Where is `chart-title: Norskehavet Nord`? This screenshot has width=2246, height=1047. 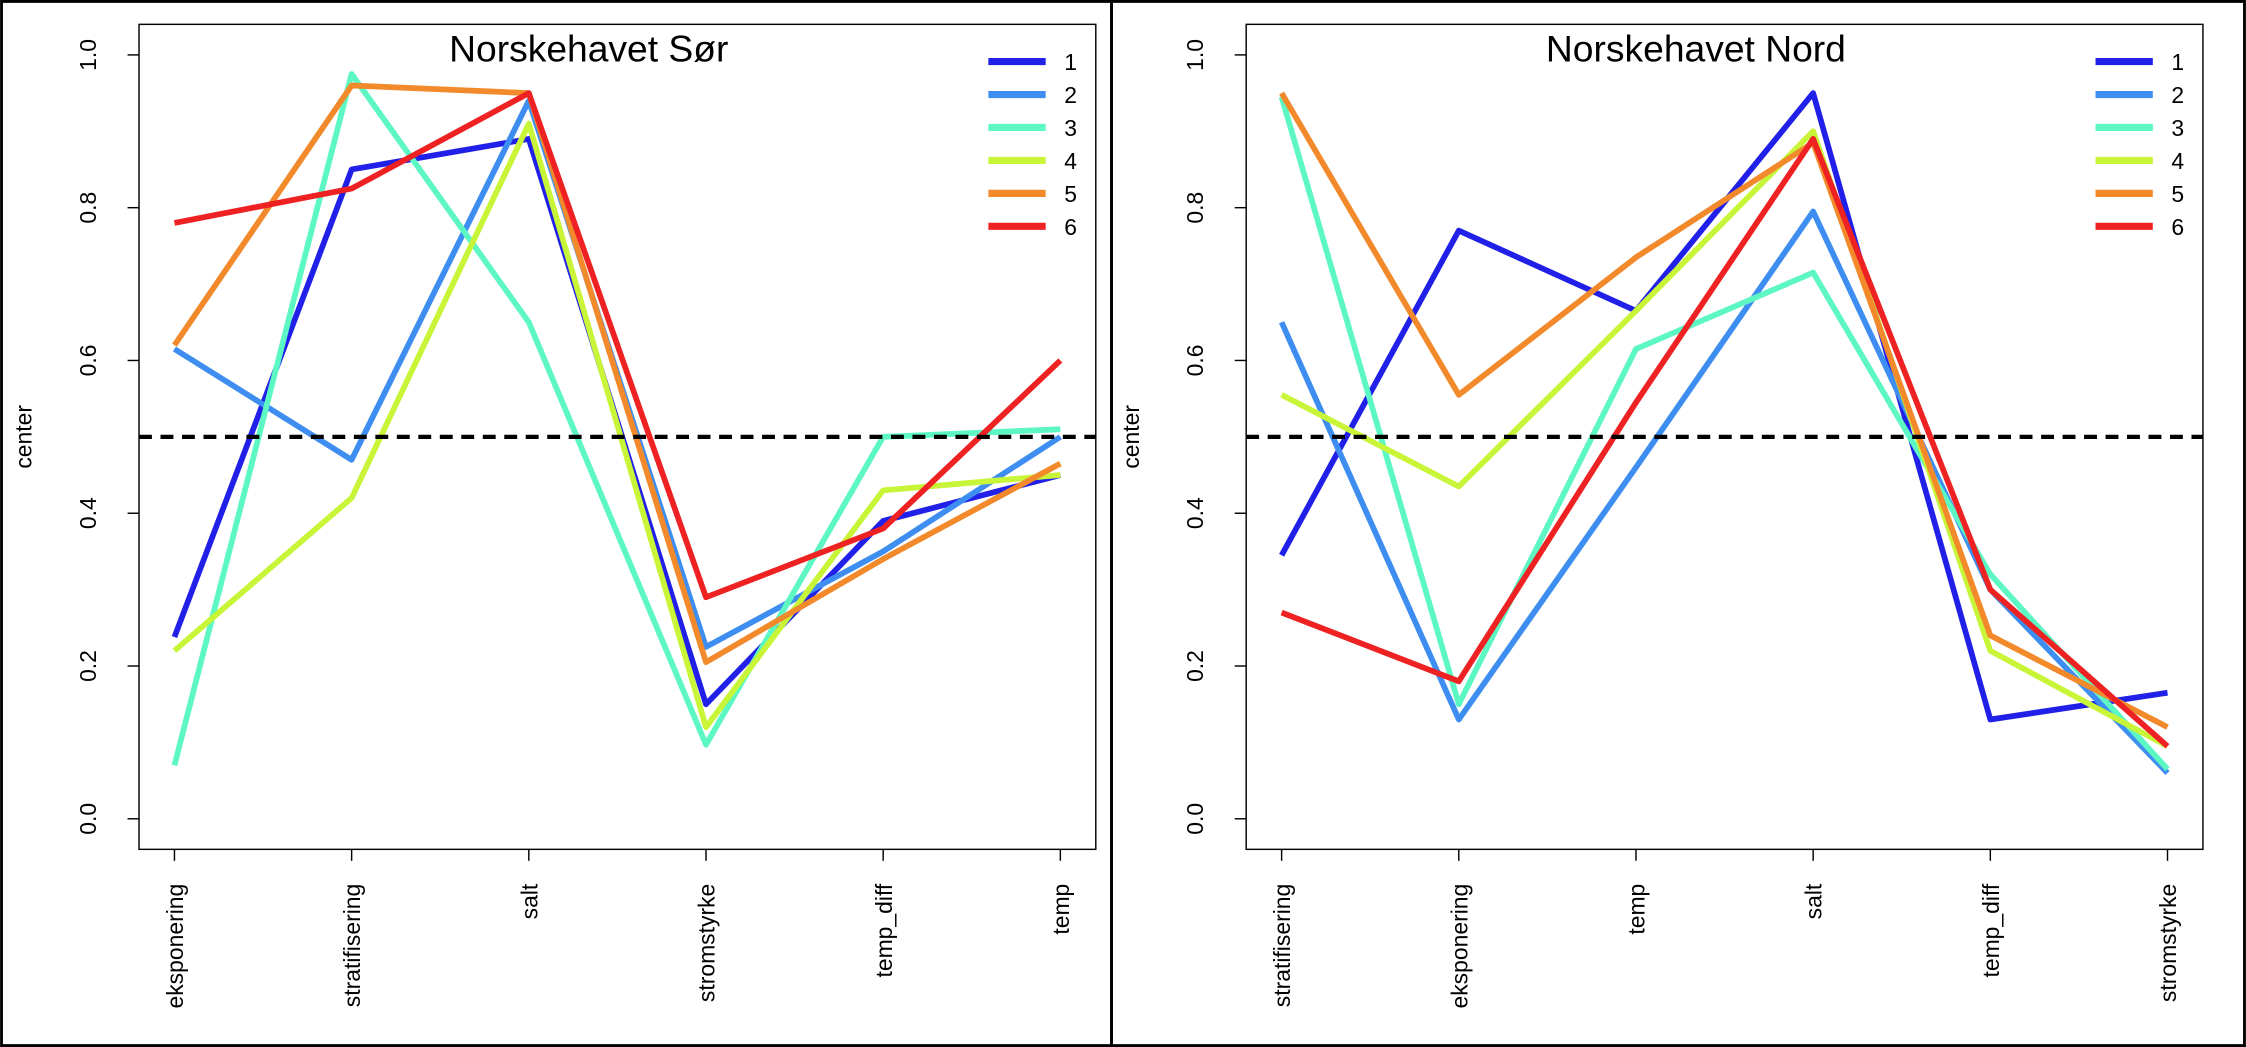 chart-title: Norskehavet Nord is located at coordinates (1696, 49).